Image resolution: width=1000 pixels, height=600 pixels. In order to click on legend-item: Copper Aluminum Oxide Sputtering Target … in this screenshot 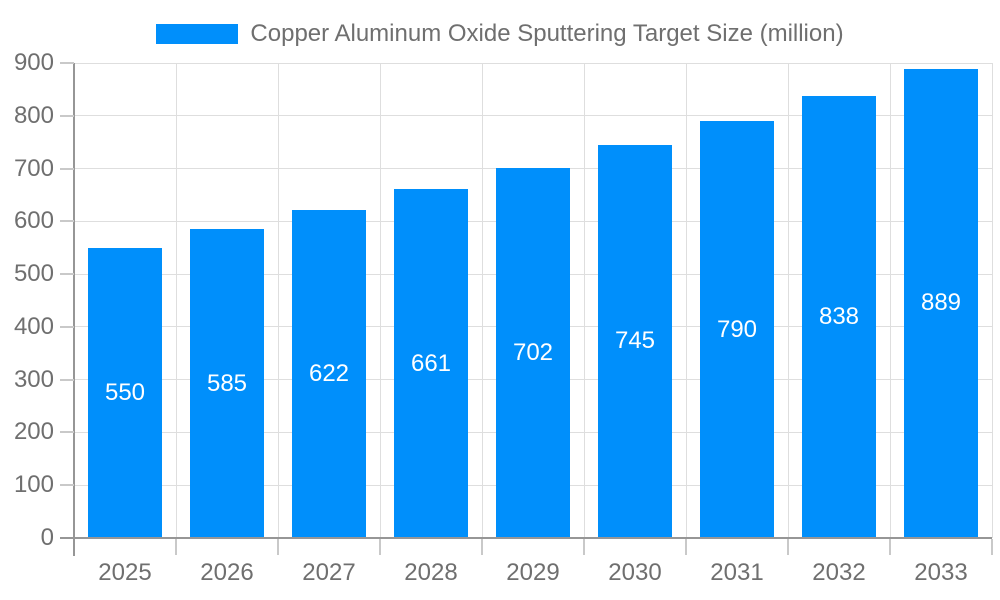, I will do `click(500, 34)`.